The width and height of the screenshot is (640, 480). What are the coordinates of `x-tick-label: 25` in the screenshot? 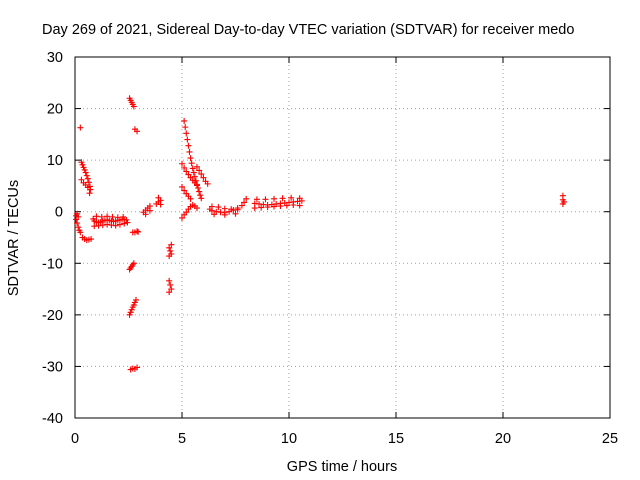 It's located at (610, 439).